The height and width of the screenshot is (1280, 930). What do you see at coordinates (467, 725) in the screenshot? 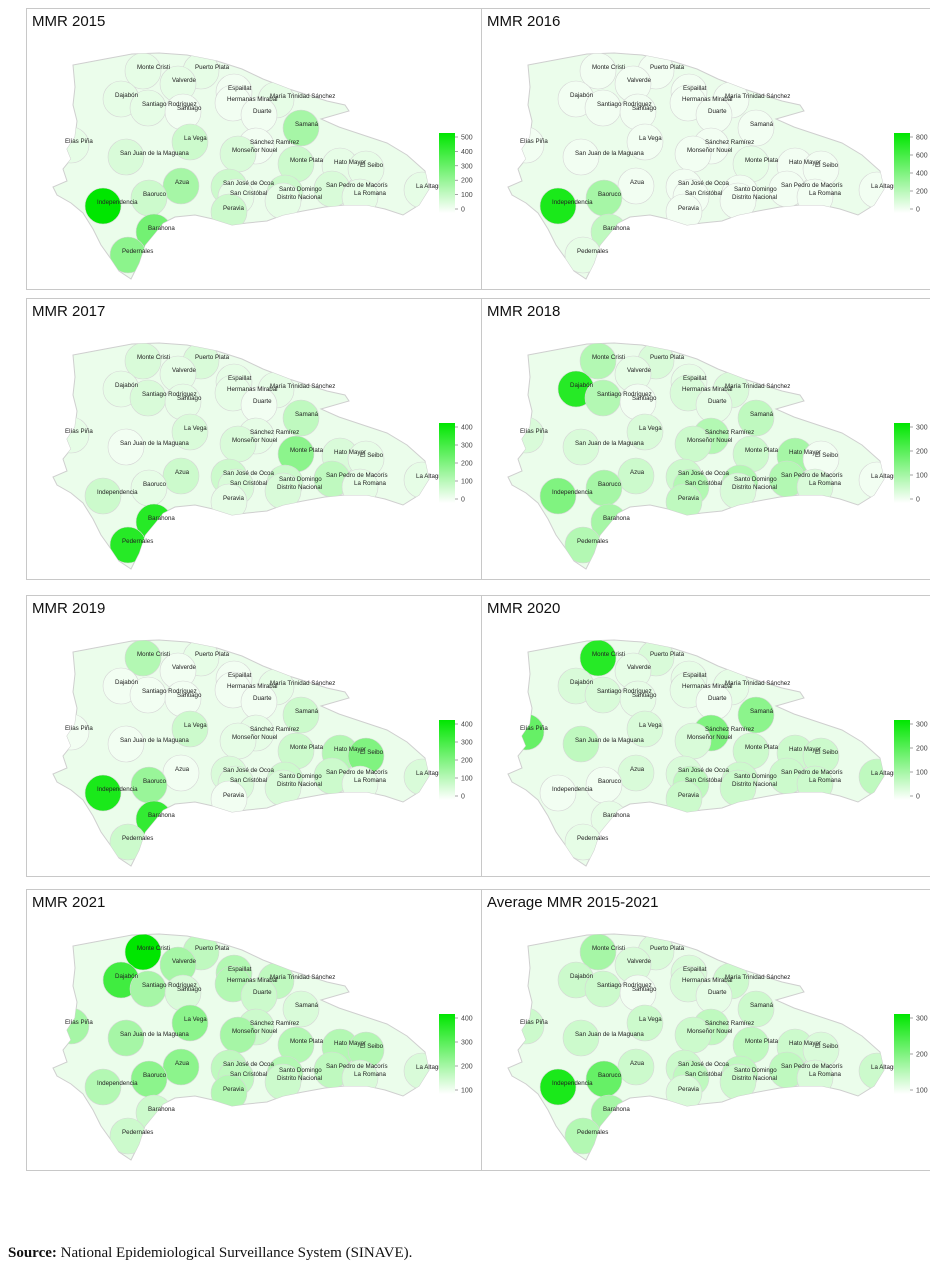
I see `legend-tick-label: 400` at bounding box center [467, 725].